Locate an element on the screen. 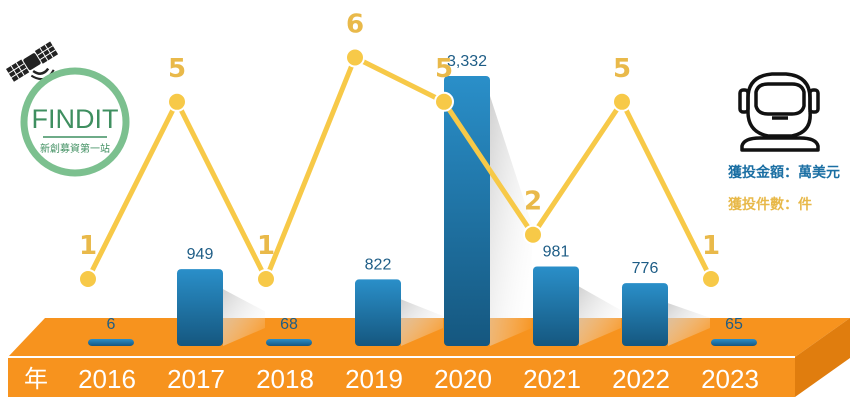  platform-front is located at coordinates (401, 377).